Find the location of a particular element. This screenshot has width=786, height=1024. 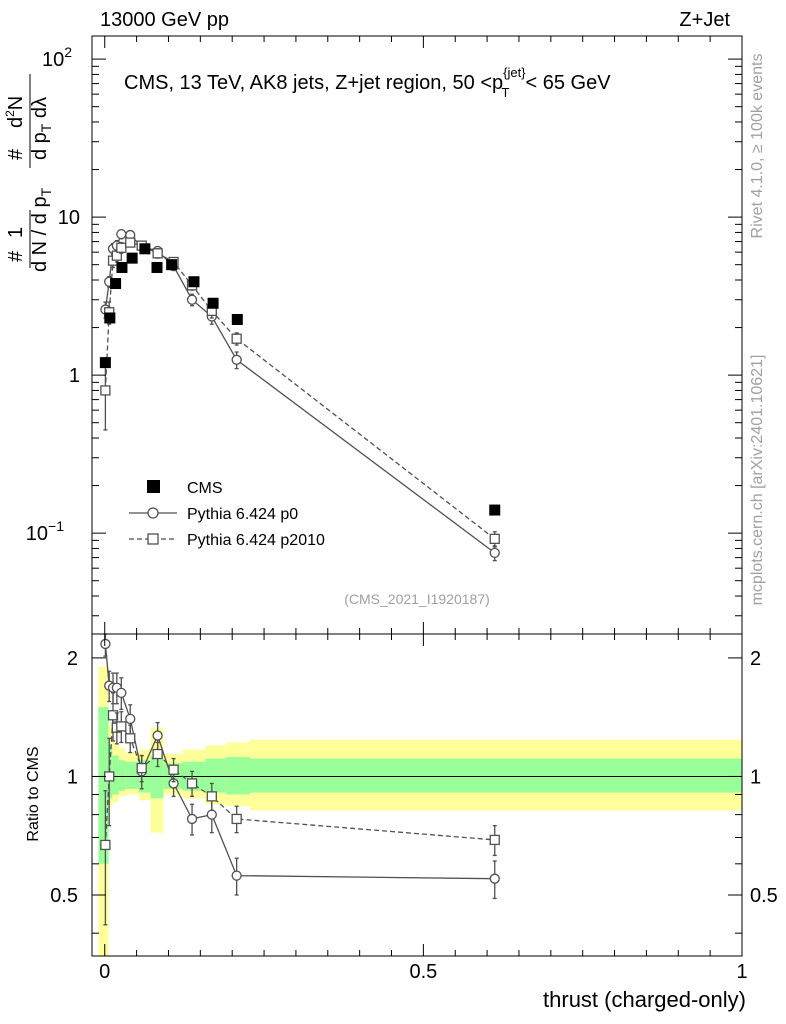

legend-marker-p0 is located at coordinates (153, 513).